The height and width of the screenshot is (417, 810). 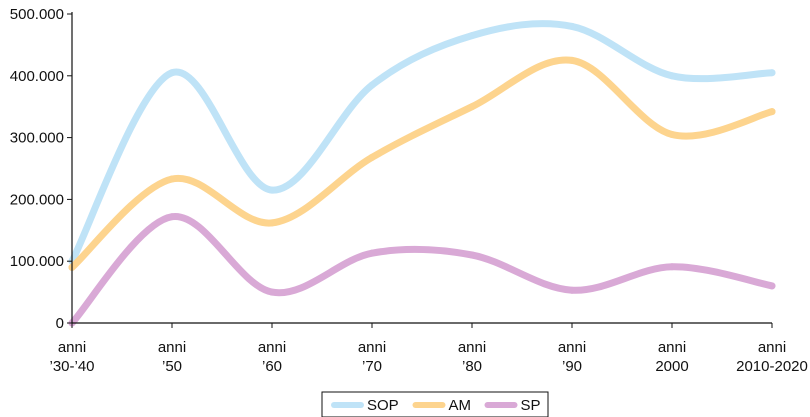 I want to click on legend: SOP AM SP, so click(x=435, y=404).